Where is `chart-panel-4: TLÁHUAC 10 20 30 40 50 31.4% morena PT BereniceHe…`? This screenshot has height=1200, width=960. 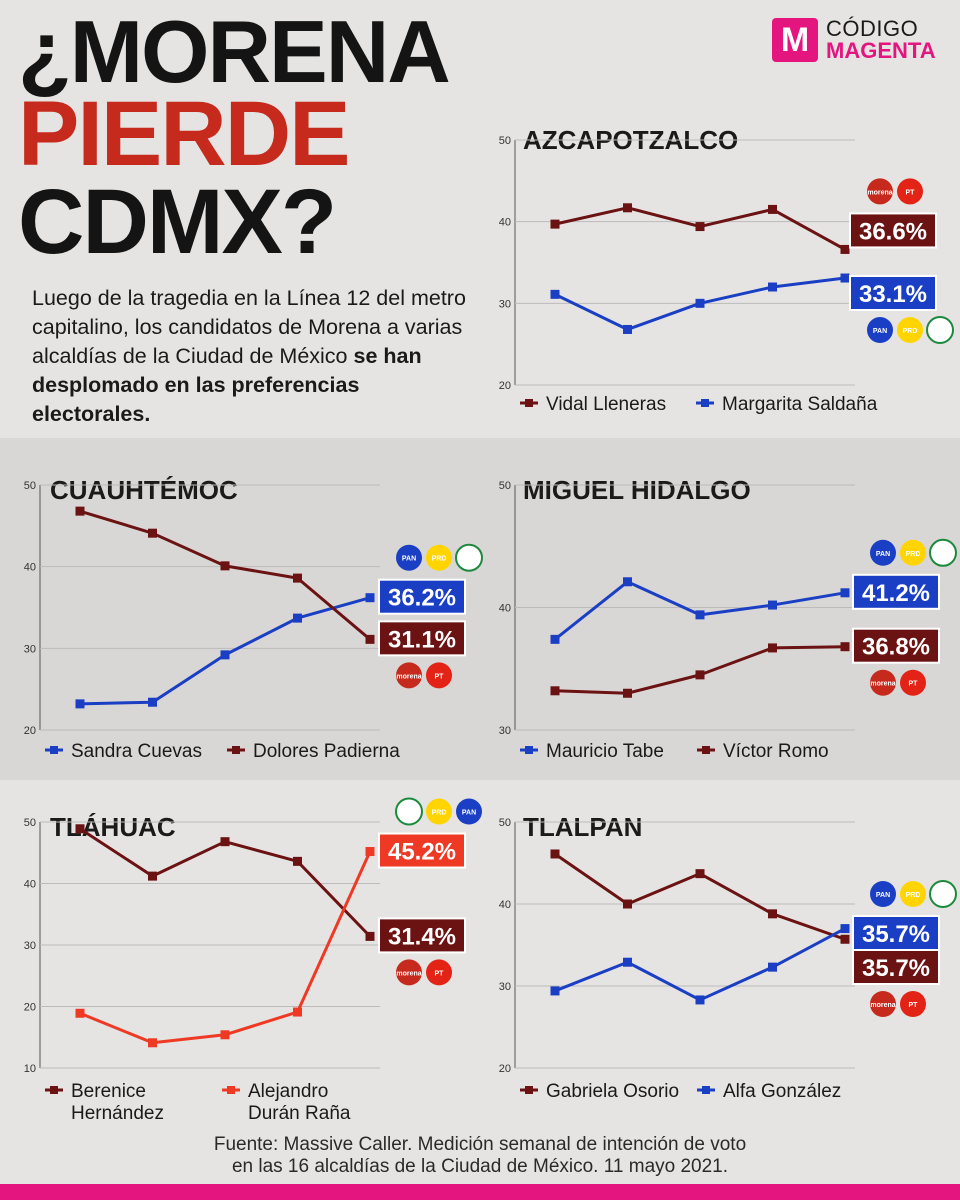 chart-panel-4: TLÁHUAC 10 20 30 40 50 31.4% morena PT BereniceHe… is located at coordinates (253, 960).